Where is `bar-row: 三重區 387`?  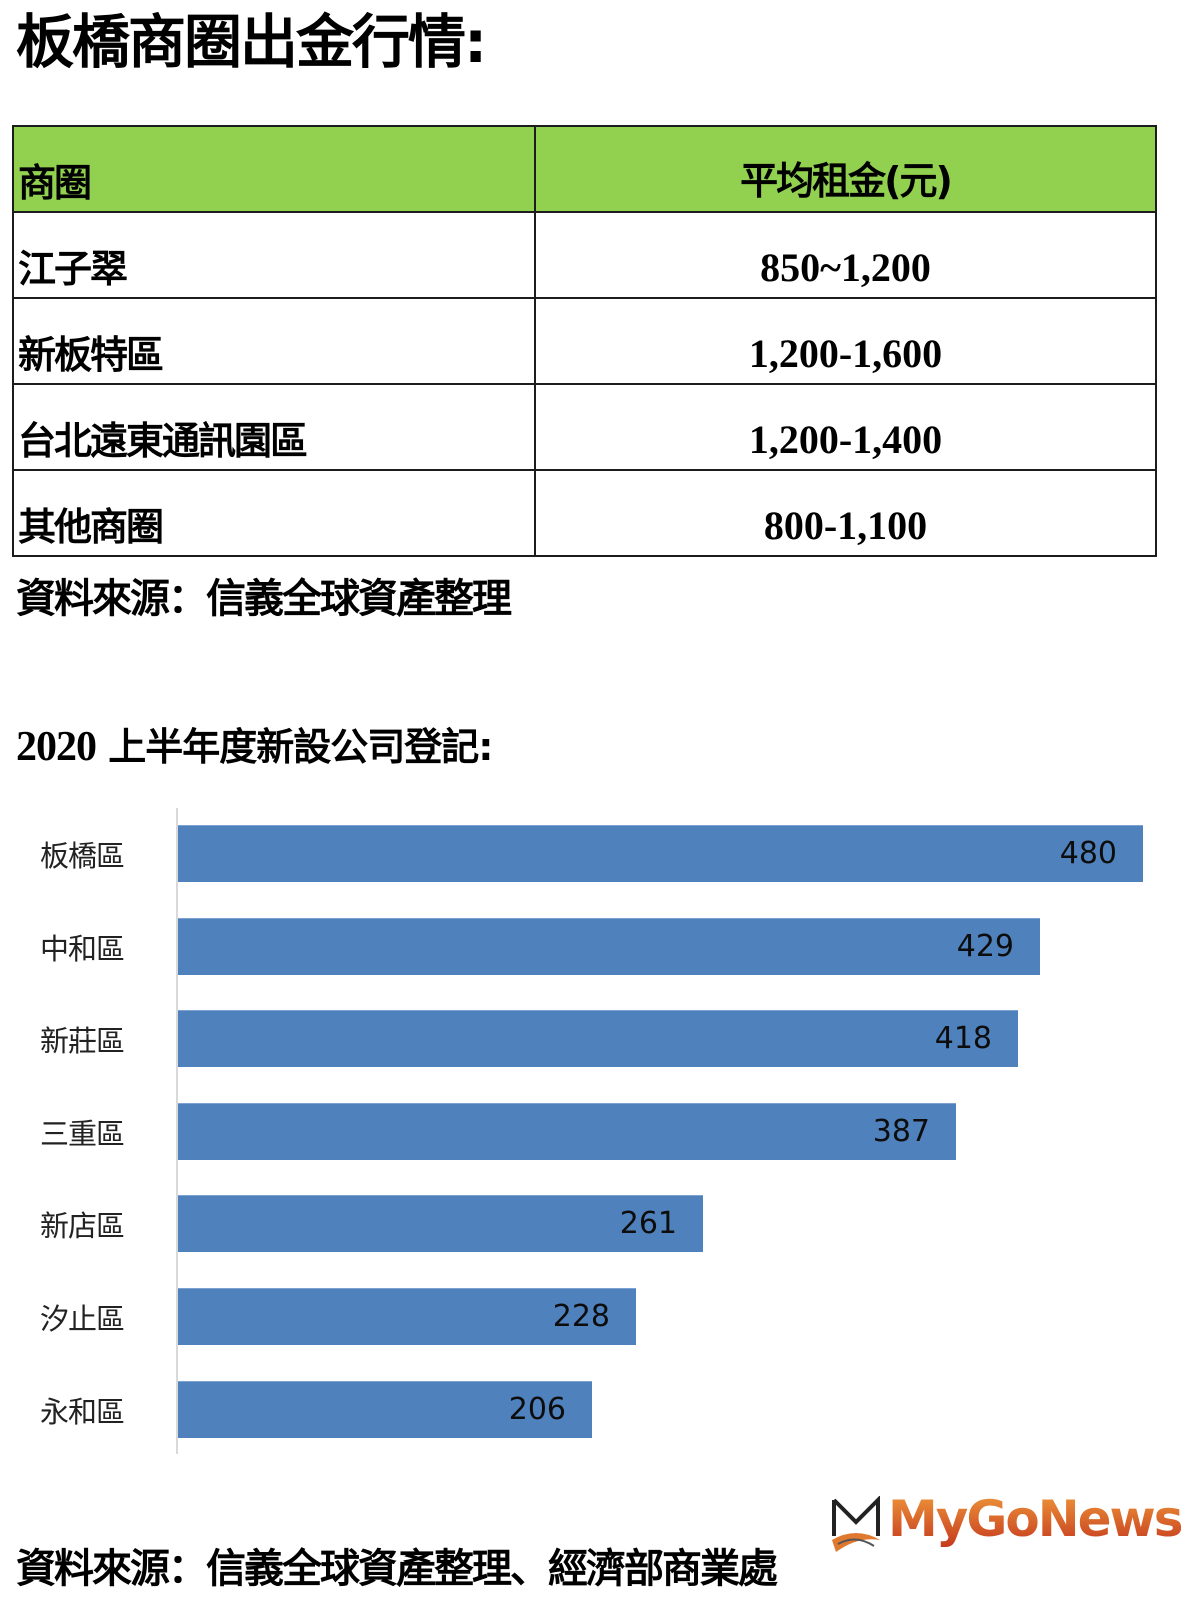 bar-row: 三重區 387 is located at coordinates (600, 1131).